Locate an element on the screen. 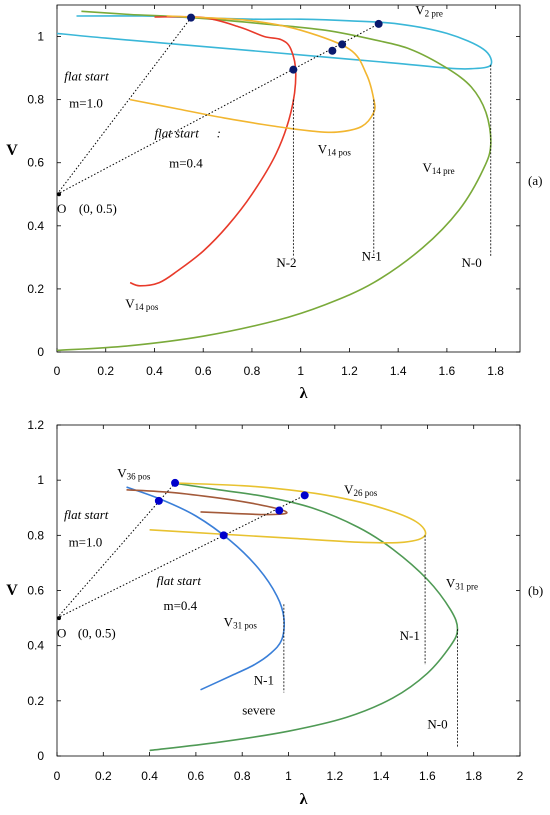 This screenshot has height=815, width=550. annotation: N-2 is located at coordinates (286, 262).